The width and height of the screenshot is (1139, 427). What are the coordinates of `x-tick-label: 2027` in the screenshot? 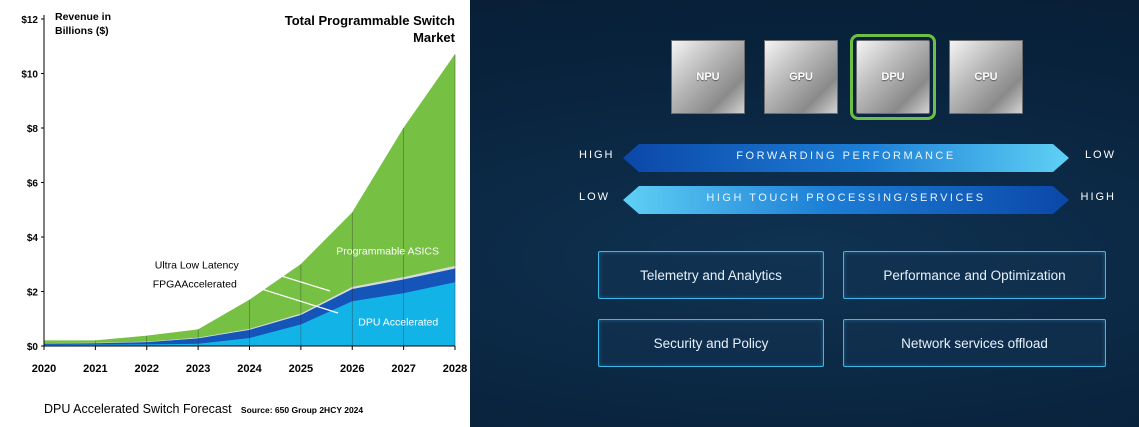 It's located at (403, 369).